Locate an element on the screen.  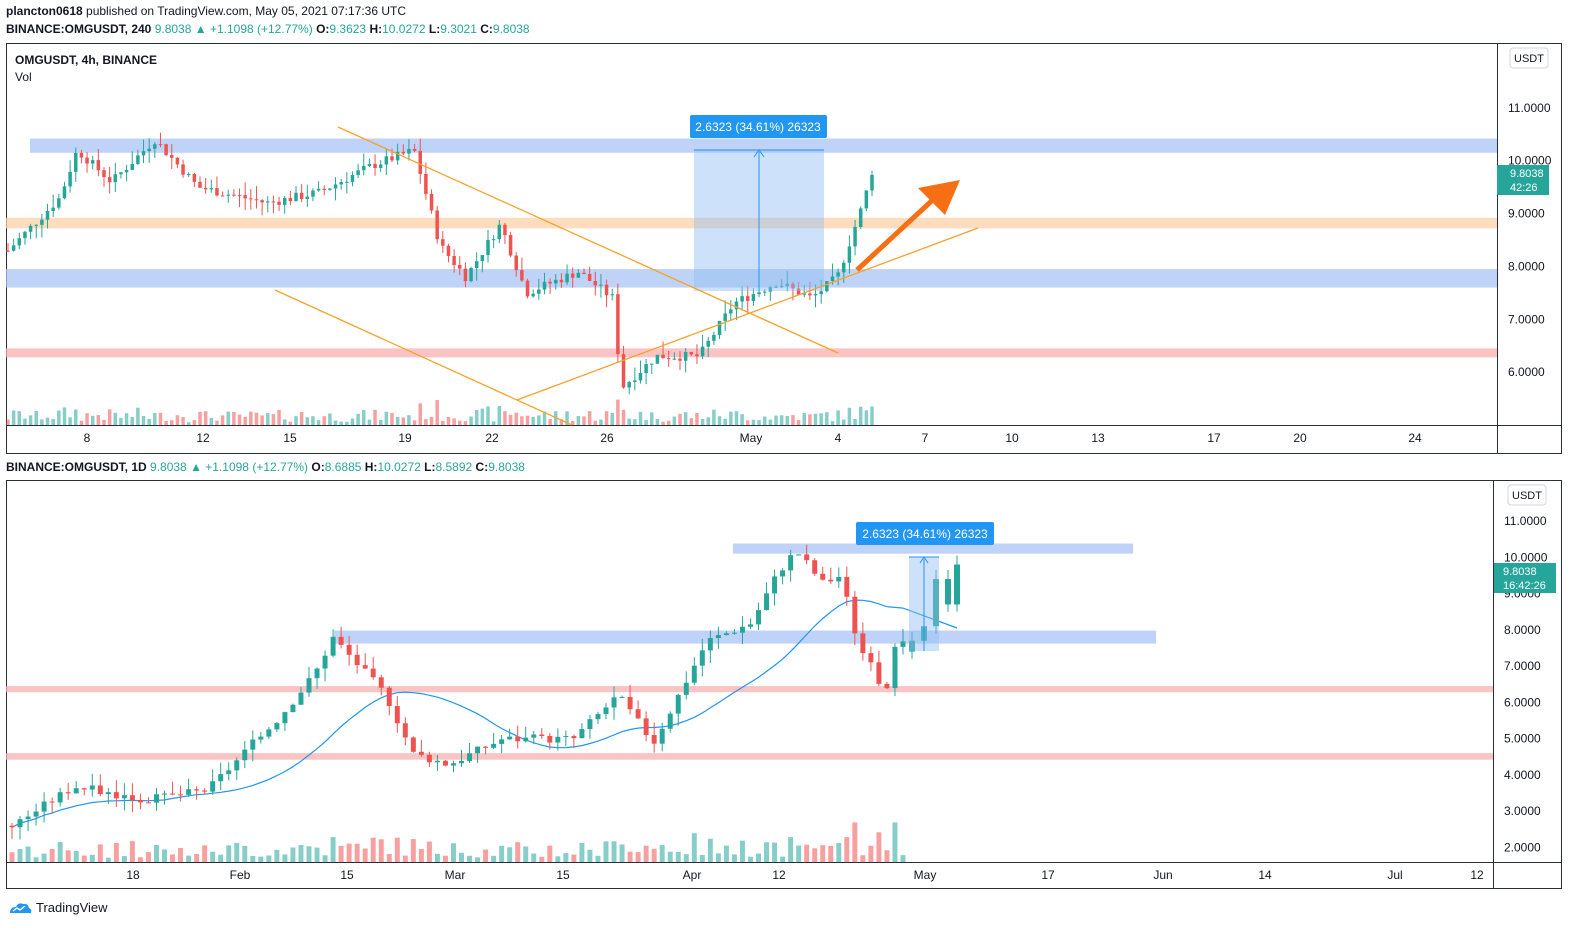
tradingview-footer: TradingView is located at coordinates (58, 907).